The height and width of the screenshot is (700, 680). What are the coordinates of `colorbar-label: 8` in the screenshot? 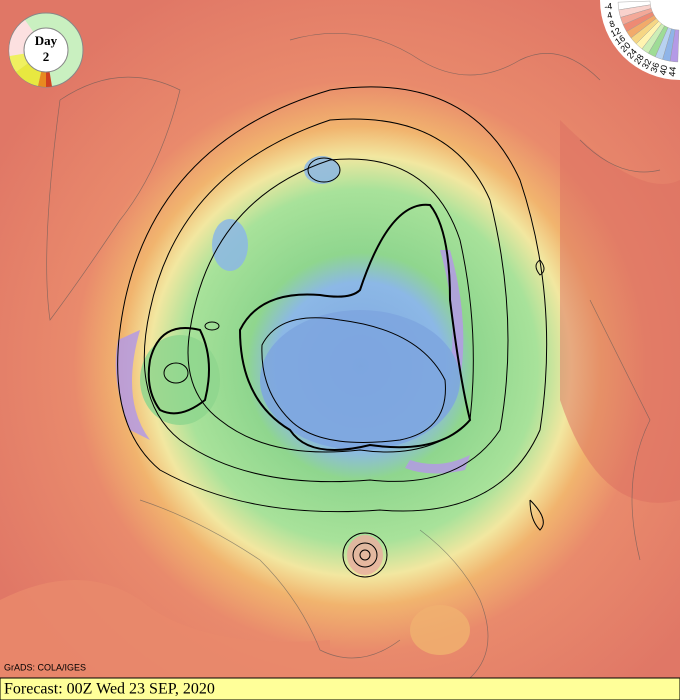 It's located at (612, 23).